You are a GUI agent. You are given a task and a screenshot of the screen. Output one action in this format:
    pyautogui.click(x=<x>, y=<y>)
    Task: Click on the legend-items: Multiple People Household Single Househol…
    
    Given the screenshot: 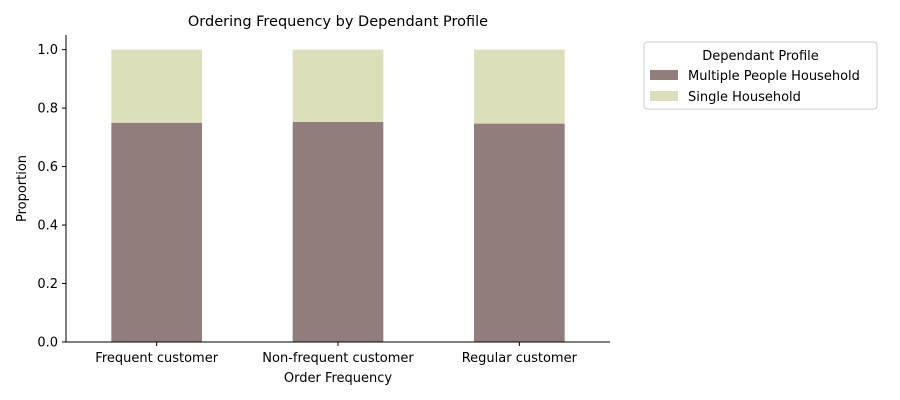 What is the action you would take?
    pyautogui.click(x=755, y=87)
    